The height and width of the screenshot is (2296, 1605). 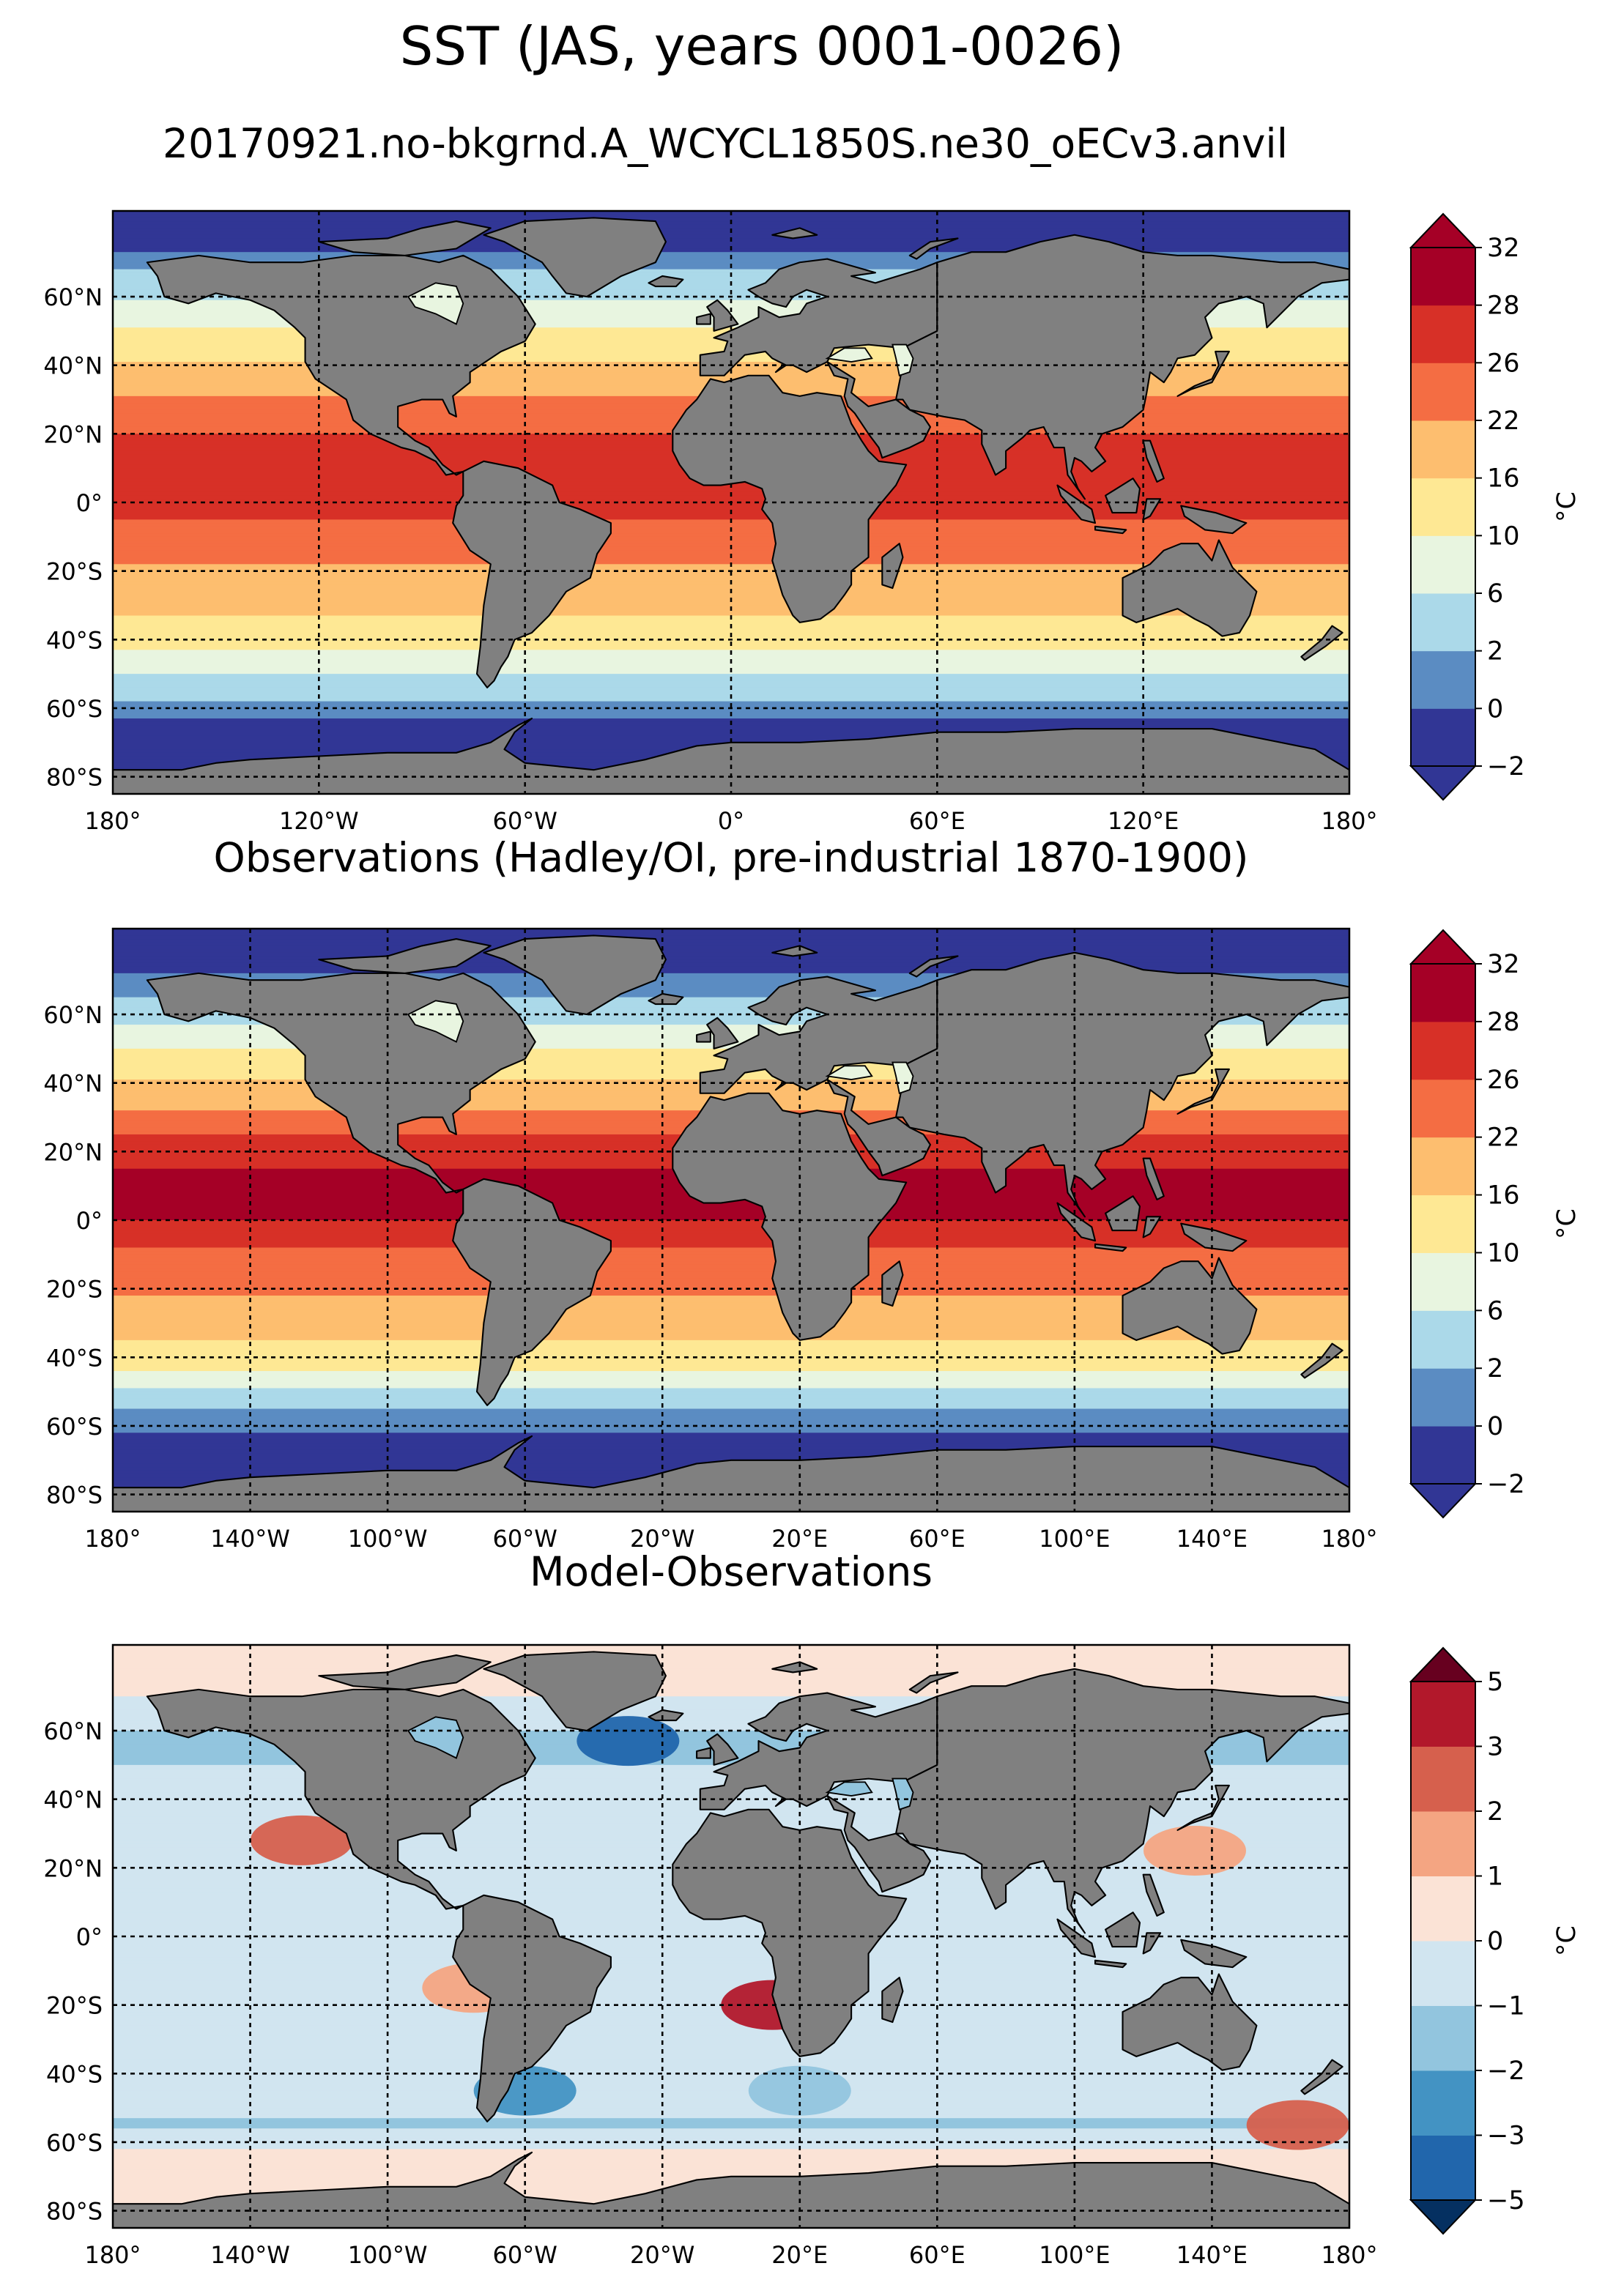 What do you see at coordinates (1503, 1022) in the screenshot?
I see `colorbar-tick-label: 28` at bounding box center [1503, 1022].